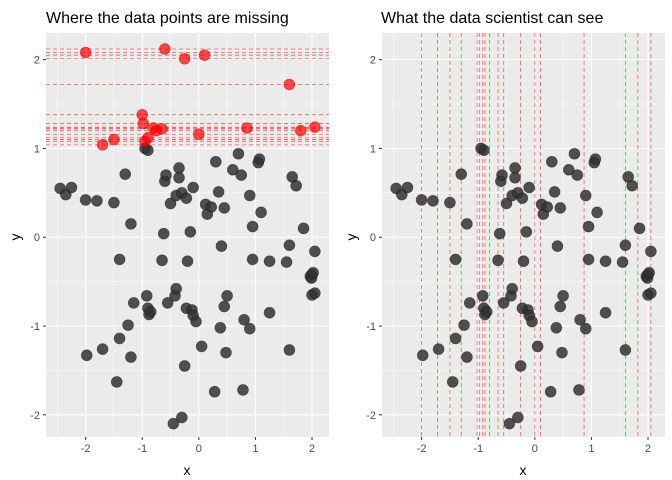  What do you see at coordinates (648, 449) in the screenshot?
I see `right-x-tick-label: 2` at bounding box center [648, 449].